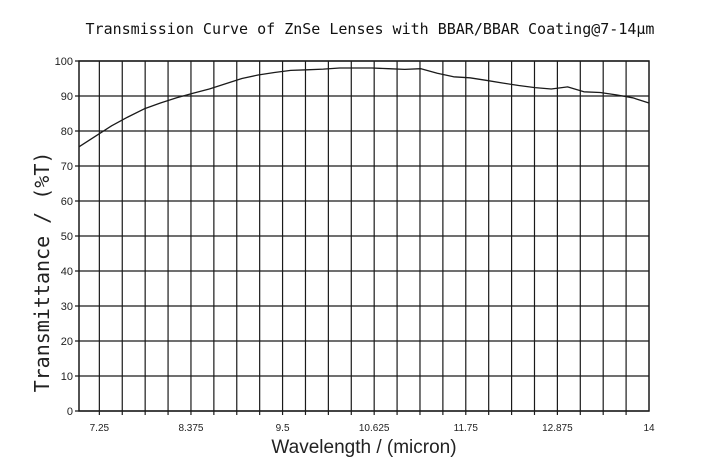 This screenshot has height=467, width=720. Describe the element at coordinates (67, 202) in the screenshot. I see `y-tick-label: 60` at that location.